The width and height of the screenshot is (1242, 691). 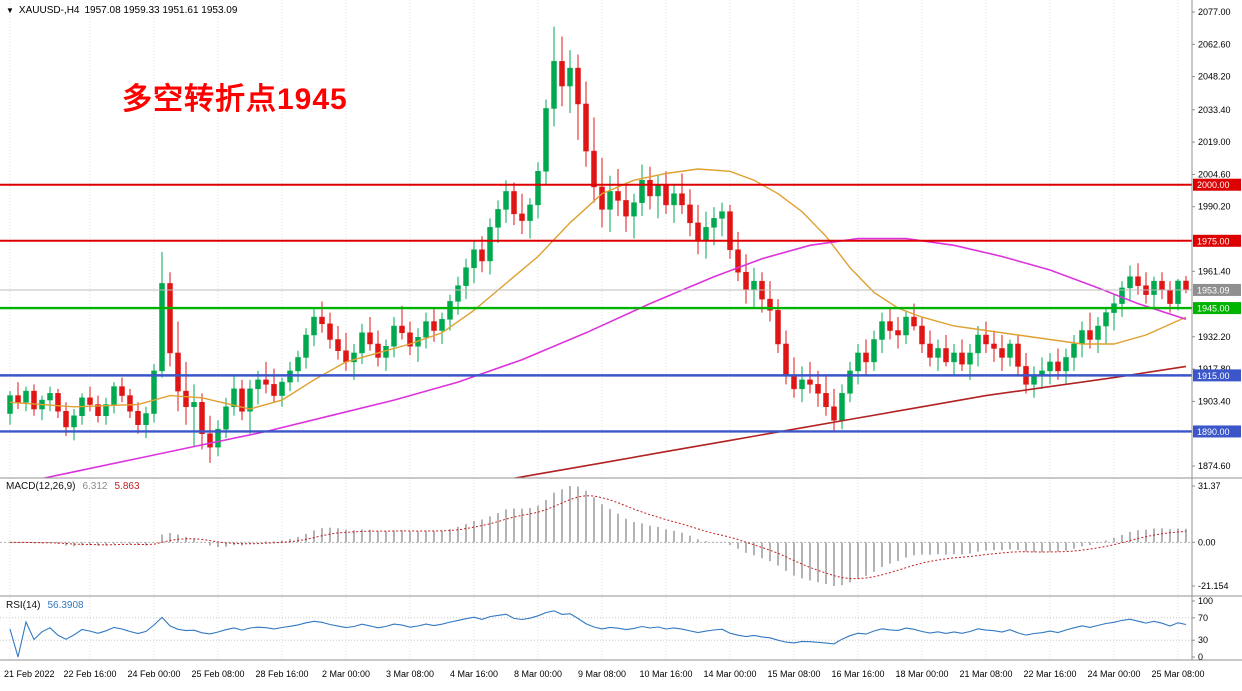 What do you see at coordinates (857, 674) in the screenshot?
I see `svg-text: 16 Mar 16:00` at bounding box center [857, 674].